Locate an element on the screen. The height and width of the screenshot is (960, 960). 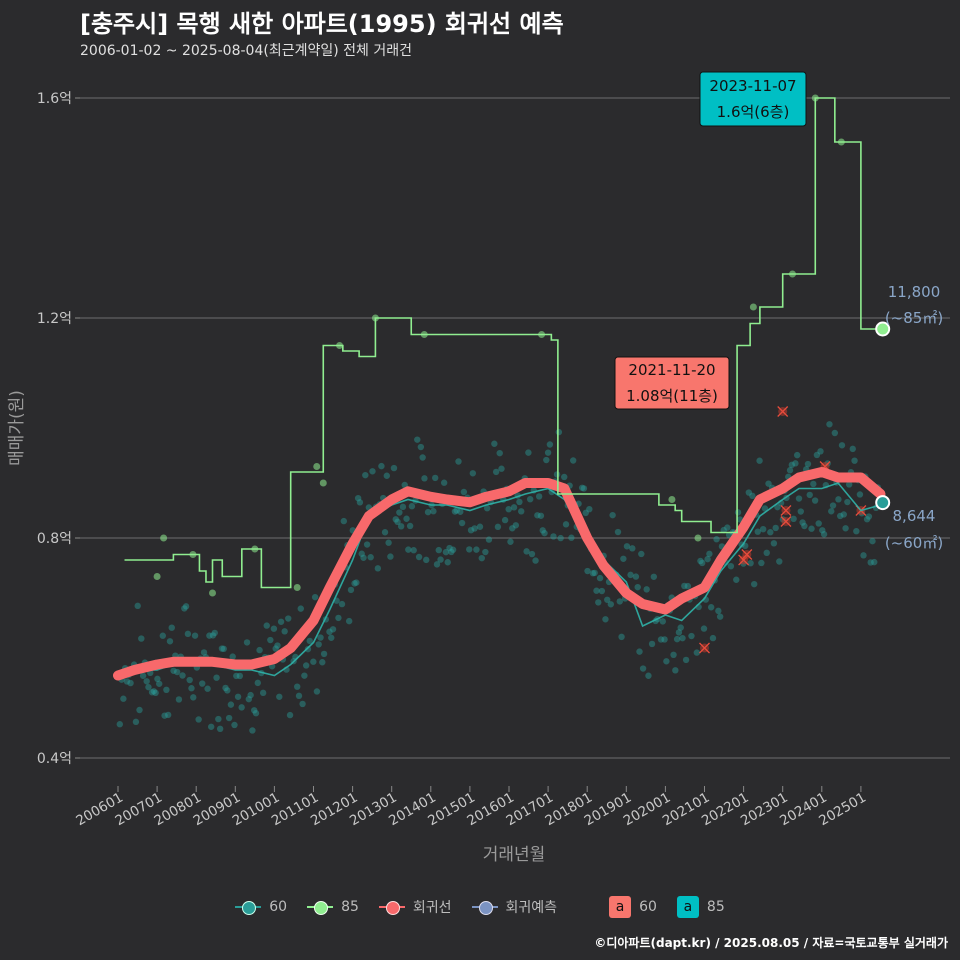
y-axis-title: 매매가(원) is located at coordinates (17, 428).